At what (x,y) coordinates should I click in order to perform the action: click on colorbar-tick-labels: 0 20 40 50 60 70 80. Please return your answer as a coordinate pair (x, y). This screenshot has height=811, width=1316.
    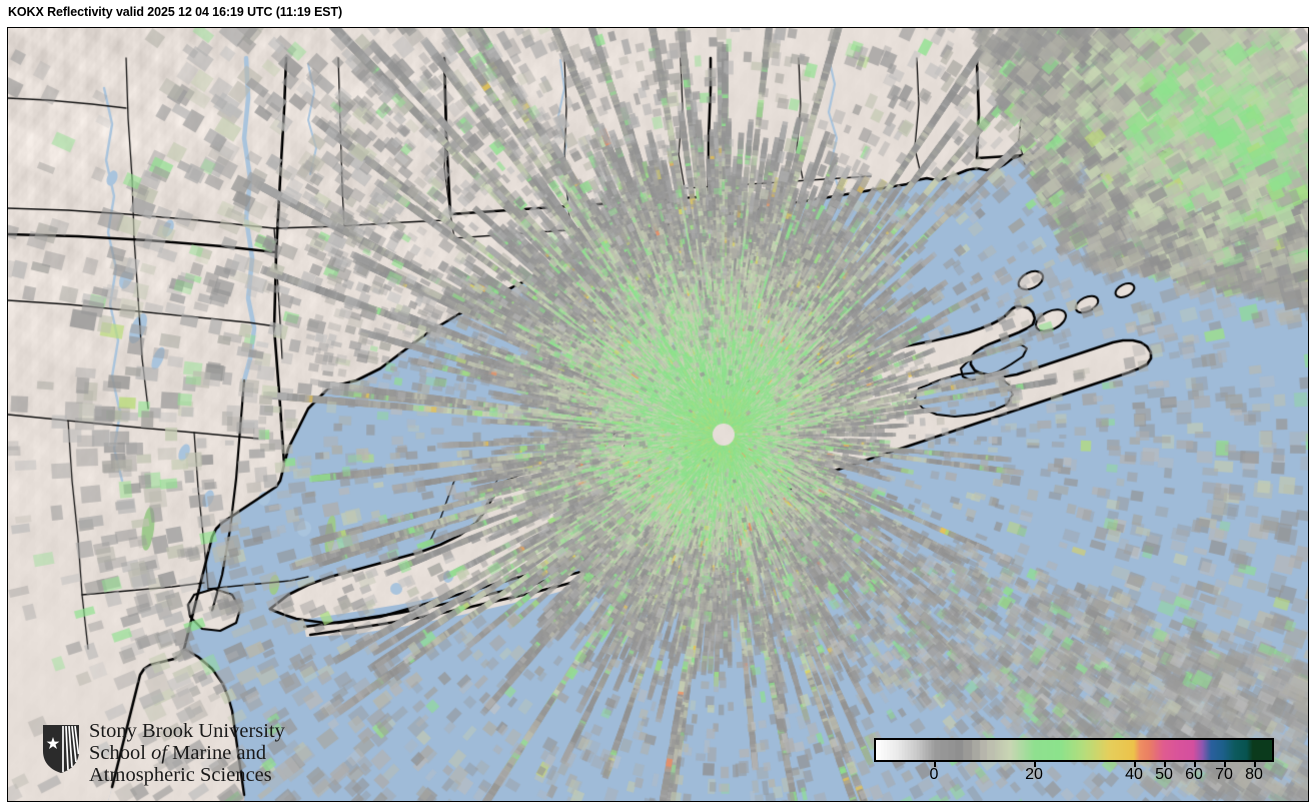
    Looking at the image, I should click on (1074, 778).